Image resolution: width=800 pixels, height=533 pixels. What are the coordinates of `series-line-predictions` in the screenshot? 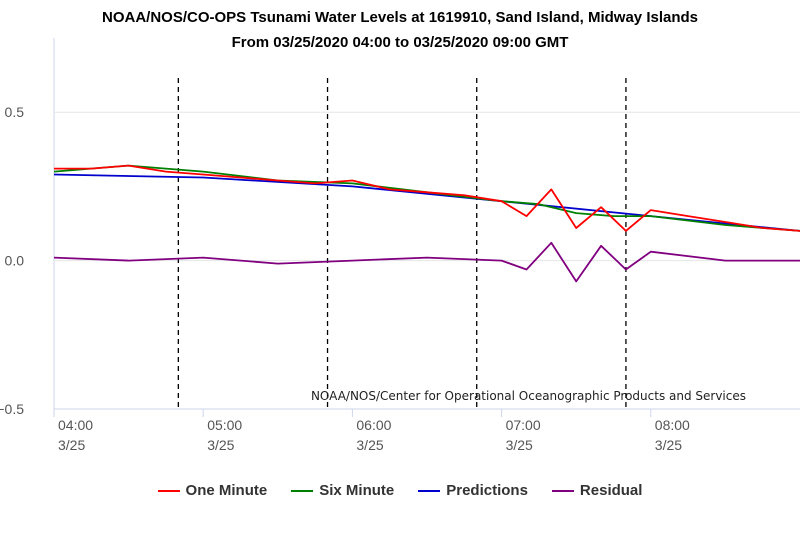 It's located at (426, 202).